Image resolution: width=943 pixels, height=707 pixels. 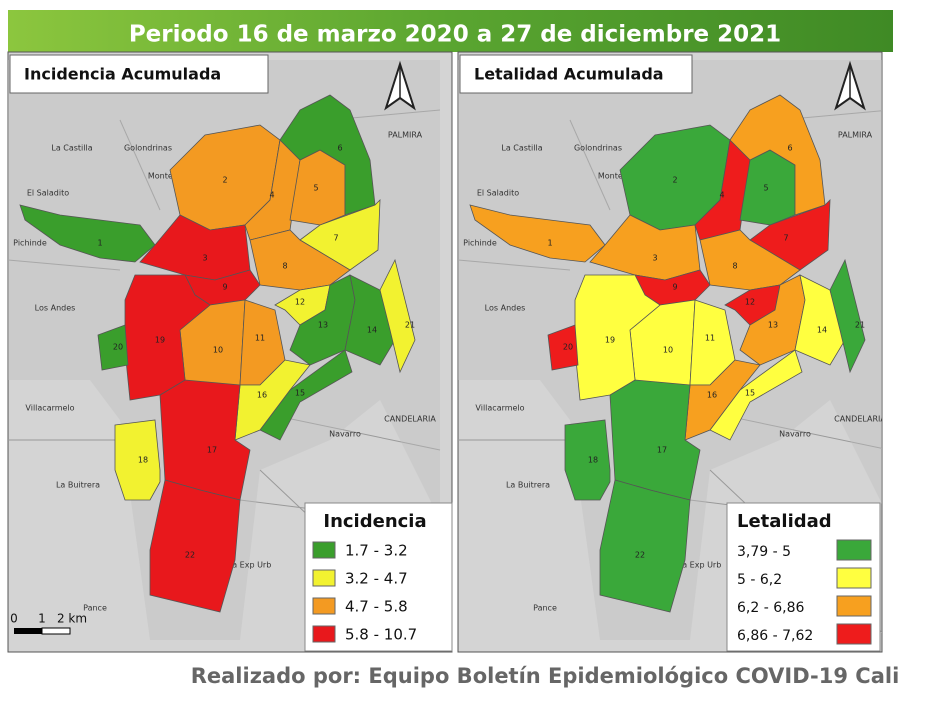 I want to click on place-label: La Castilla, so click(x=521, y=148).